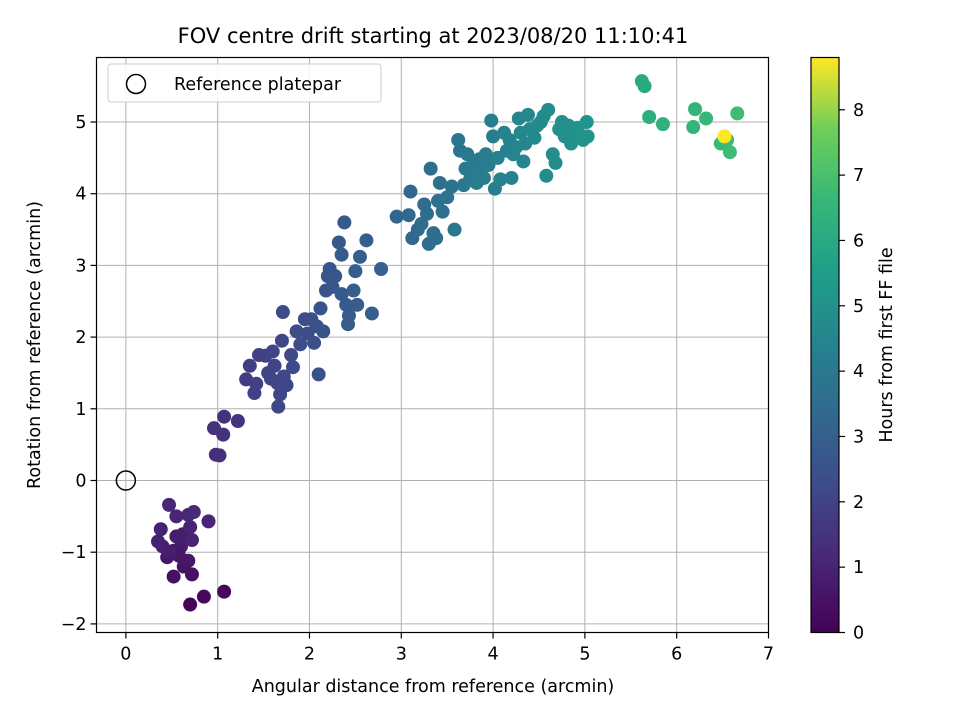 This screenshot has height=724, width=960. What do you see at coordinates (79, 374) in the screenshot?
I see `y-axis-ticks: −2 −1 0 1 2 3 4 5` at bounding box center [79, 374].